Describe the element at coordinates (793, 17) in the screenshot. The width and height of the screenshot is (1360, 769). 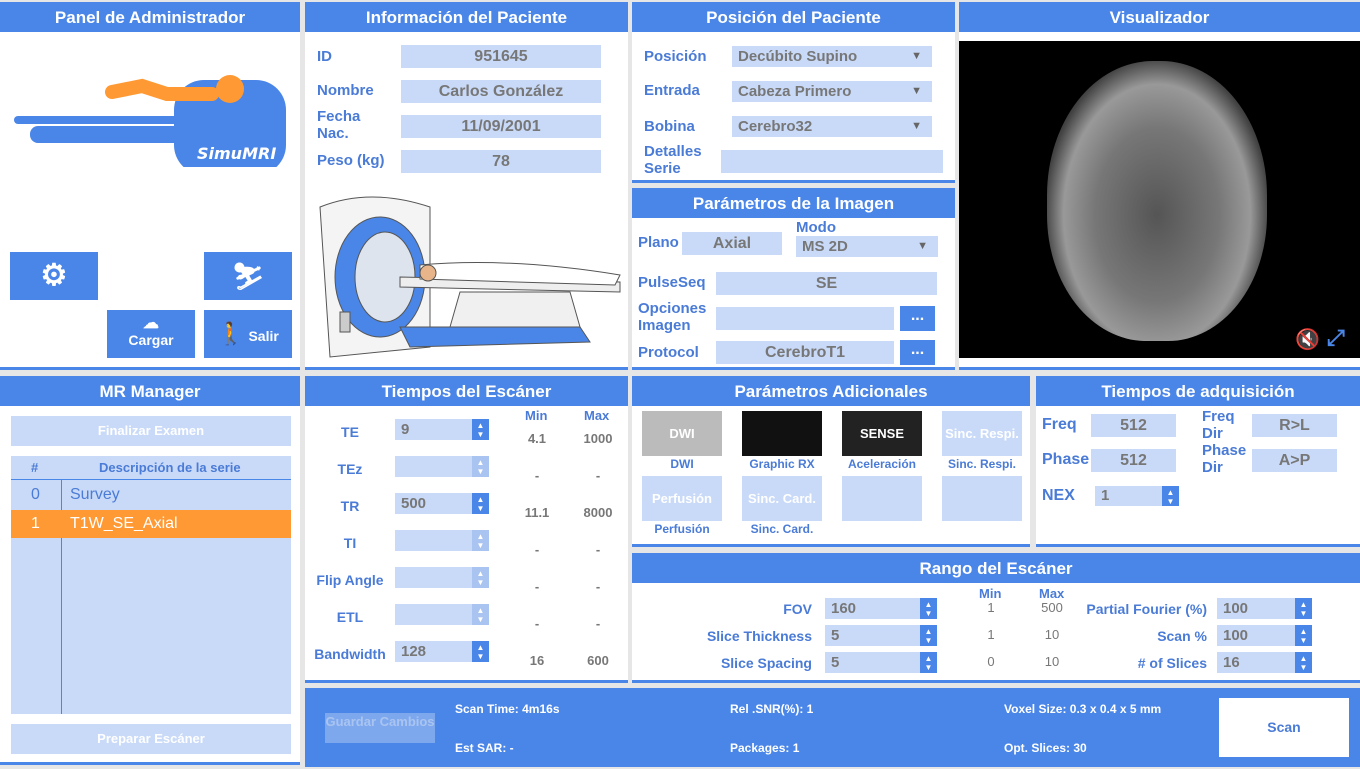
I see `position-title: Posición del Paciente` at that location.